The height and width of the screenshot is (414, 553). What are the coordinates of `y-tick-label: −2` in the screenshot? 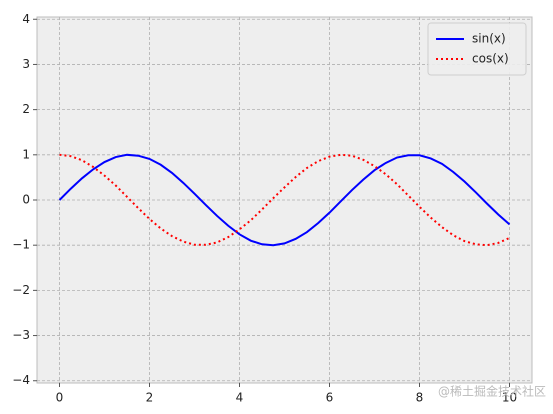 It's located at (21, 290).